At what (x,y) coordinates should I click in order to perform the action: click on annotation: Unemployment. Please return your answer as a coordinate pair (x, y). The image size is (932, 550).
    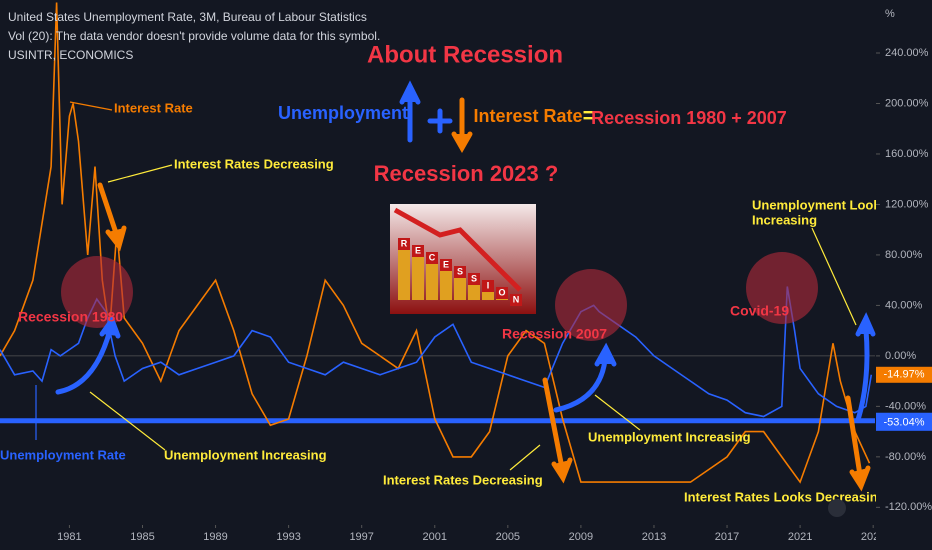
    Looking at the image, I should click on (343, 113).